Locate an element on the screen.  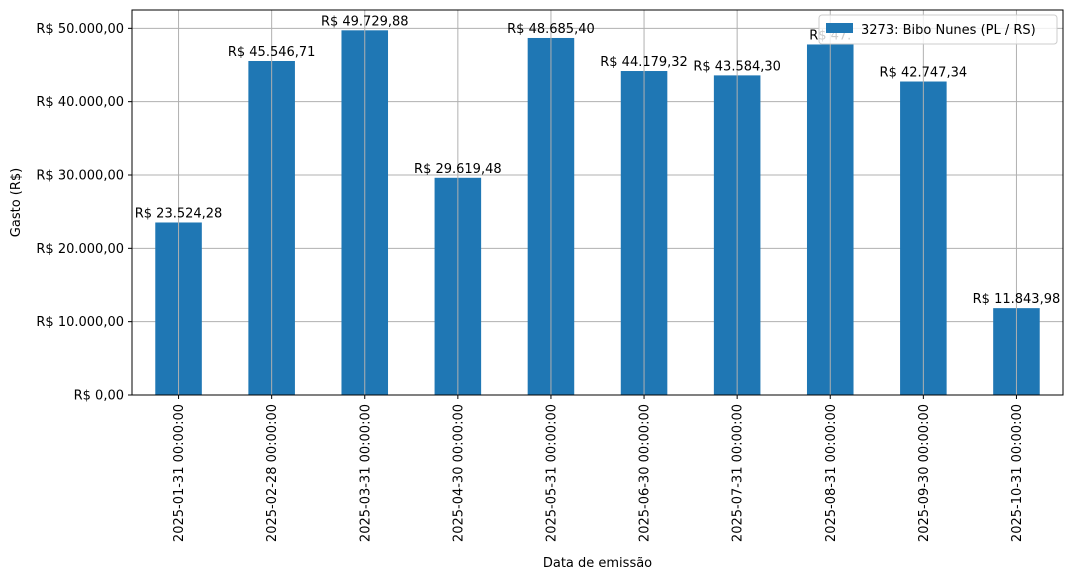
data-label: R$ 44.179,32 is located at coordinates (644, 62).